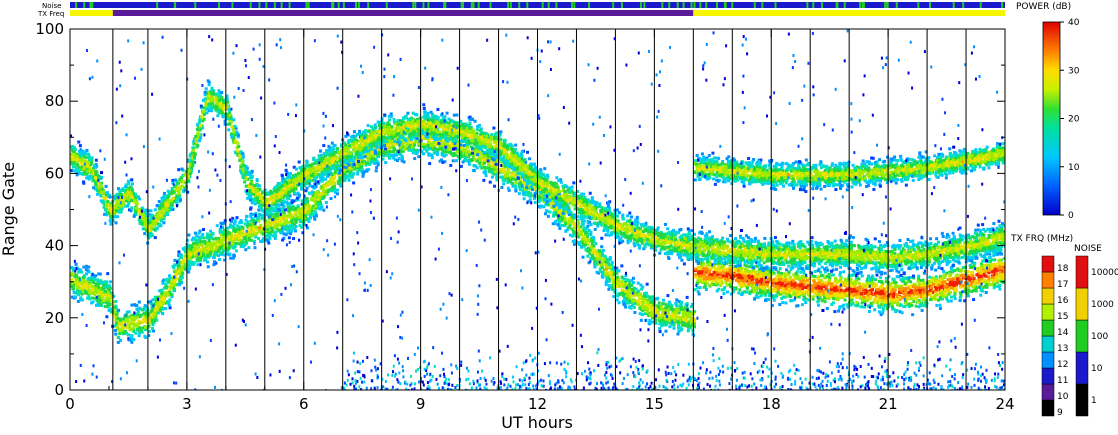 The height and width of the screenshot is (435, 1118). What do you see at coordinates (403, 13) in the screenshot?
I see `txfreq-strip-segment` at bounding box center [403, 13].